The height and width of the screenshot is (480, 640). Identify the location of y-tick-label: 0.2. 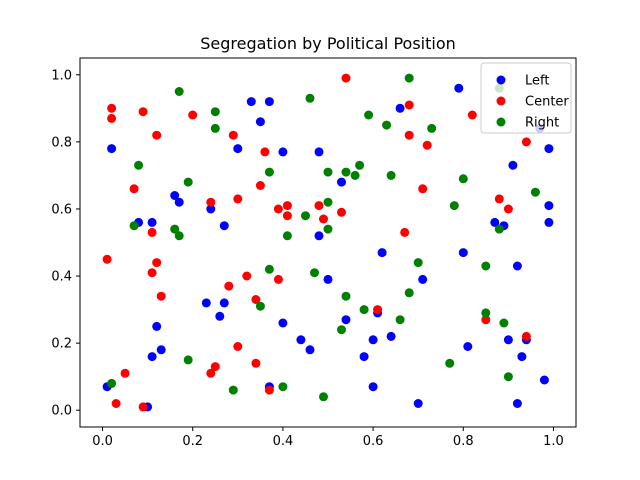
(61, 344).